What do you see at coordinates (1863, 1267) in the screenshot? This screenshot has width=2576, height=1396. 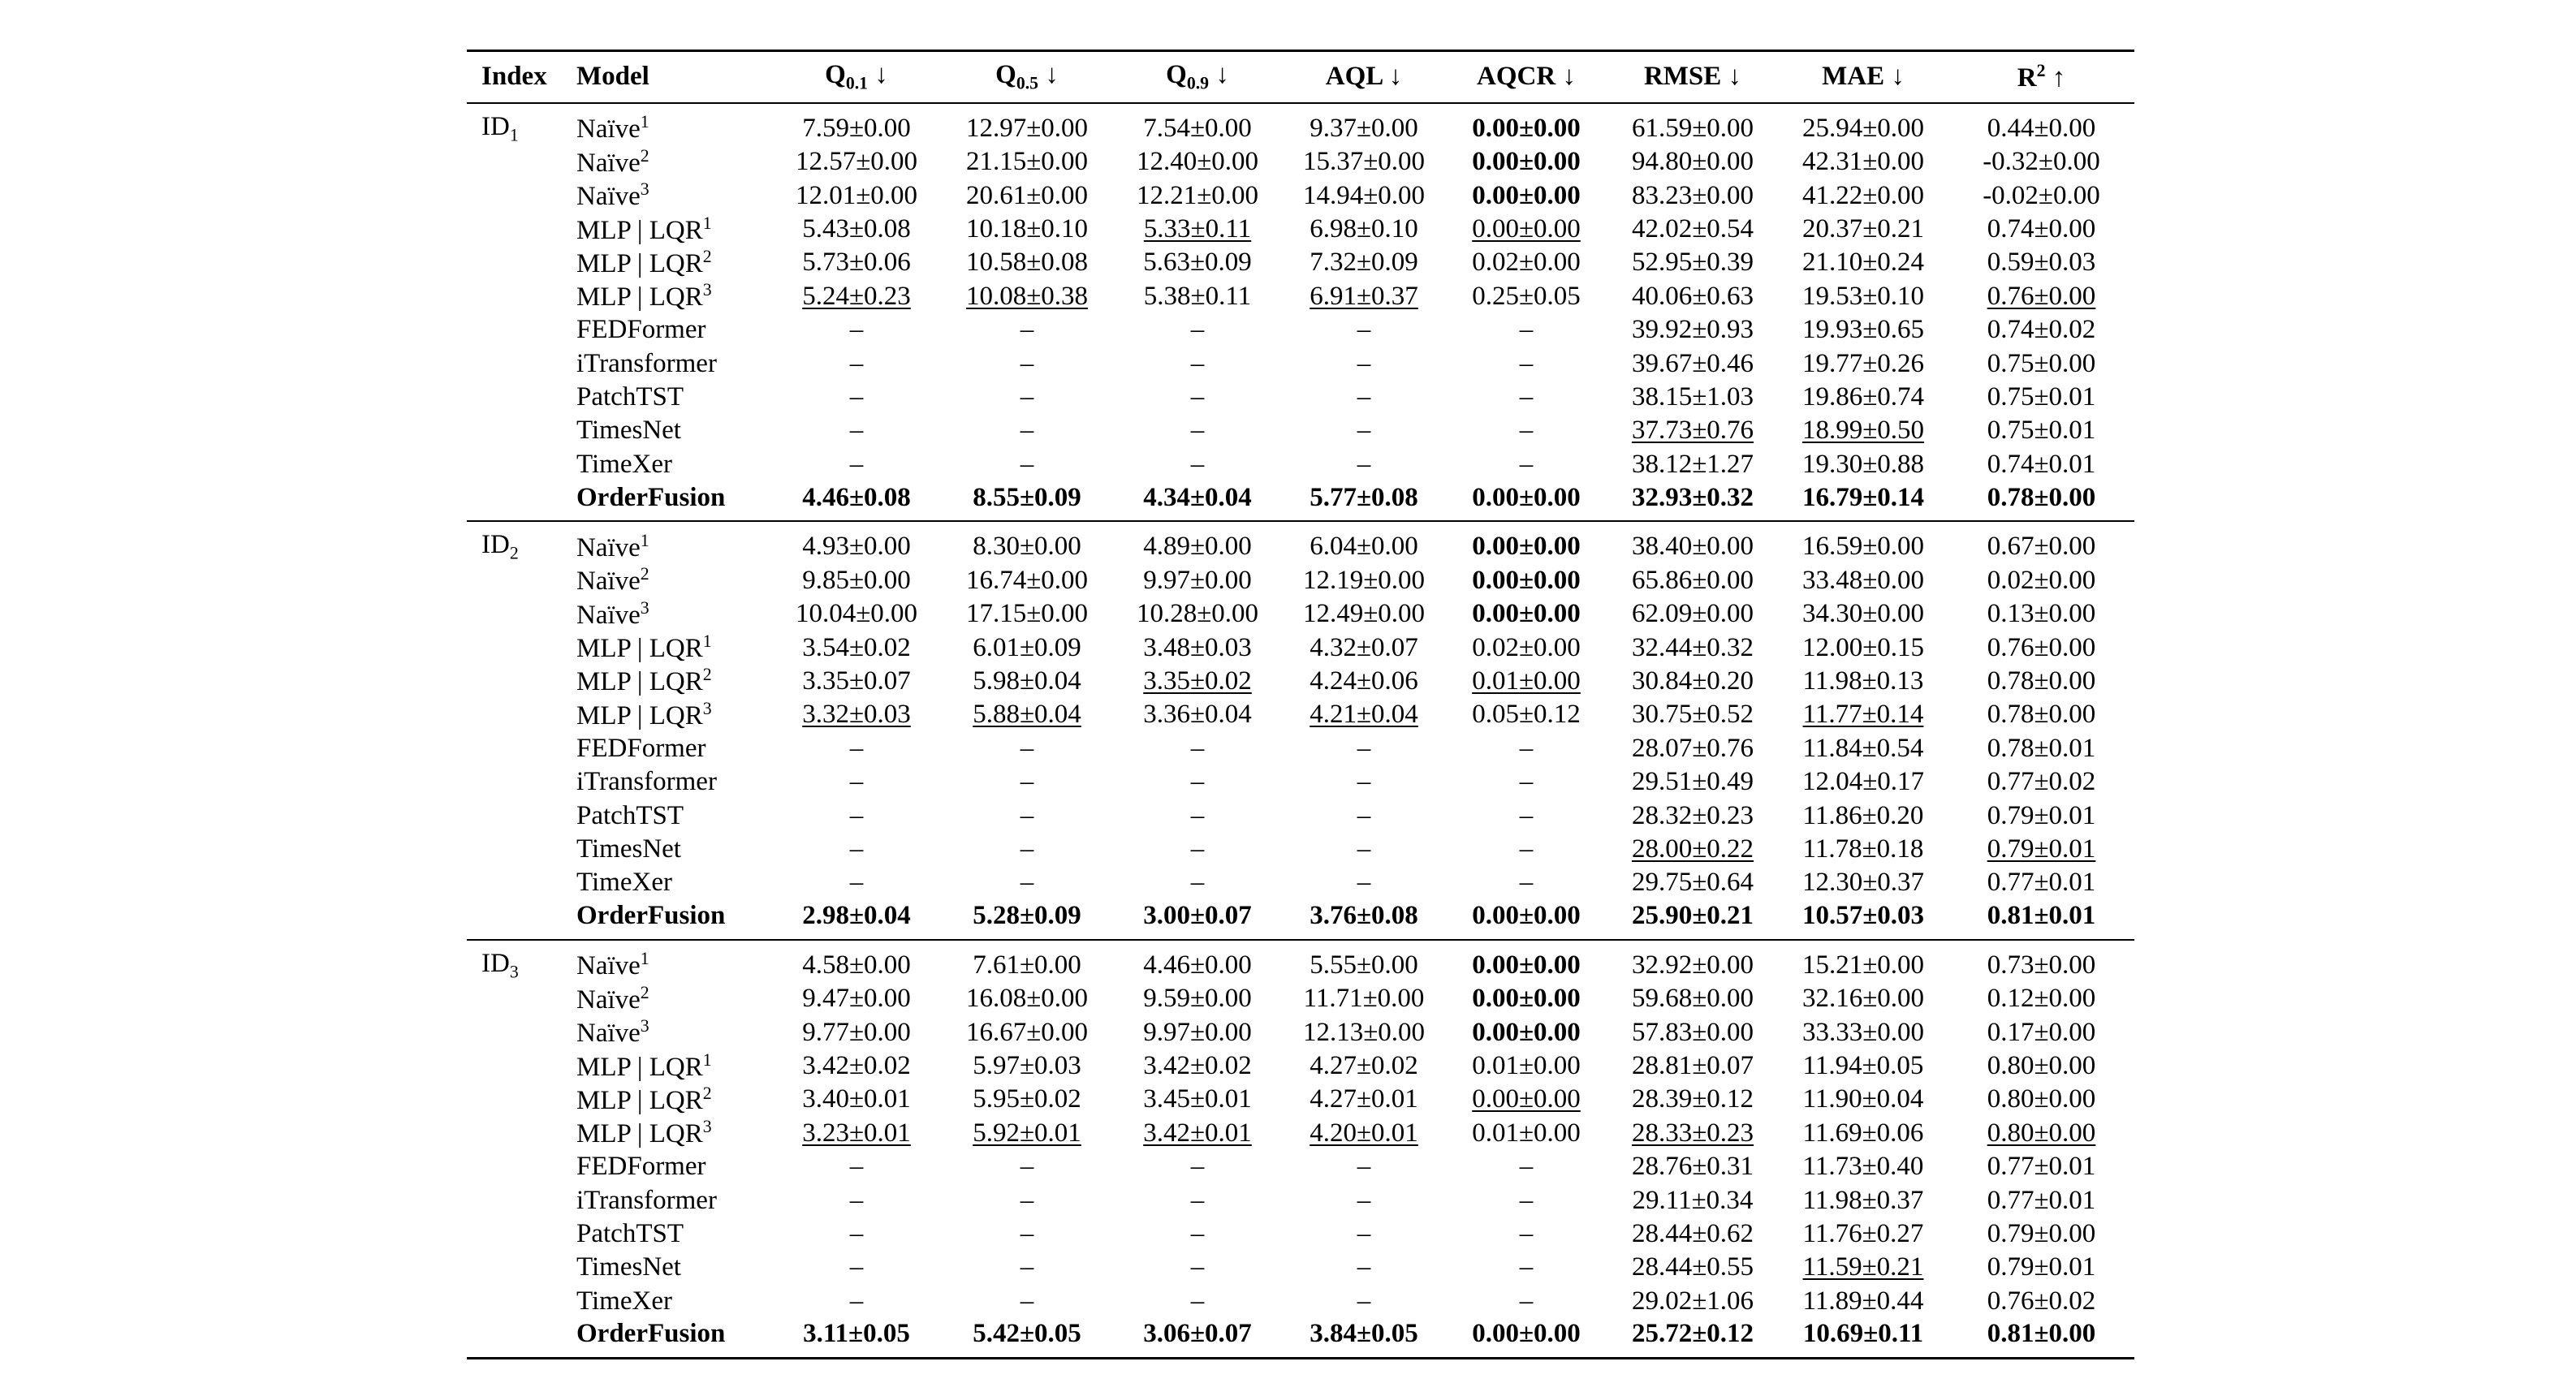 I see `metric-value: 11.59±0.21` at bounding box center [1863, 1267].